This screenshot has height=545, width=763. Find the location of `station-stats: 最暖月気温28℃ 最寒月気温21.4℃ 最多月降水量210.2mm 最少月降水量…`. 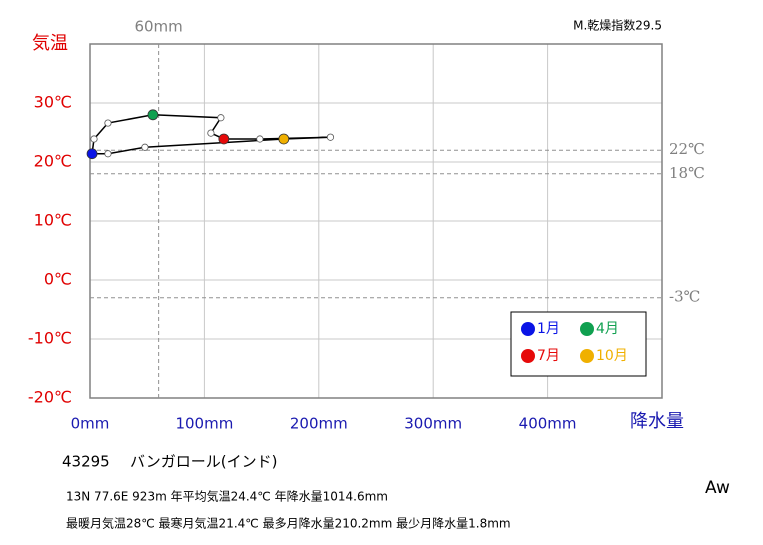

station-stats: 最暖月気温28℃ 最寒月気温21.4℃ 最多月降水量210.2mm 最少月降水量… is located at coordinates (288, 523).